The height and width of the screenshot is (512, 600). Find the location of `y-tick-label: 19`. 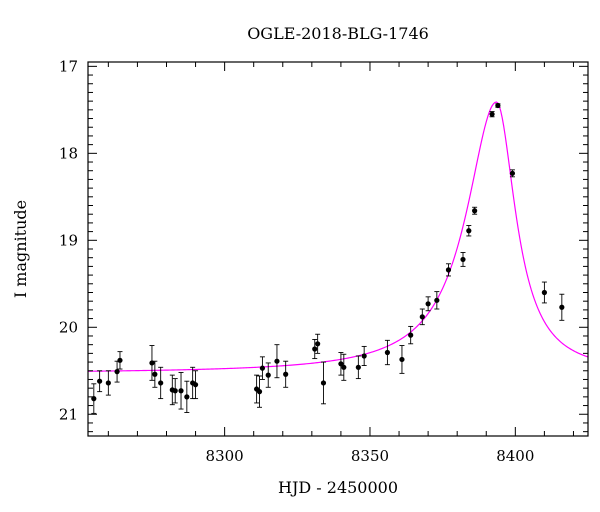

y-tick-label: 19 is located at coordinates (68, 240).